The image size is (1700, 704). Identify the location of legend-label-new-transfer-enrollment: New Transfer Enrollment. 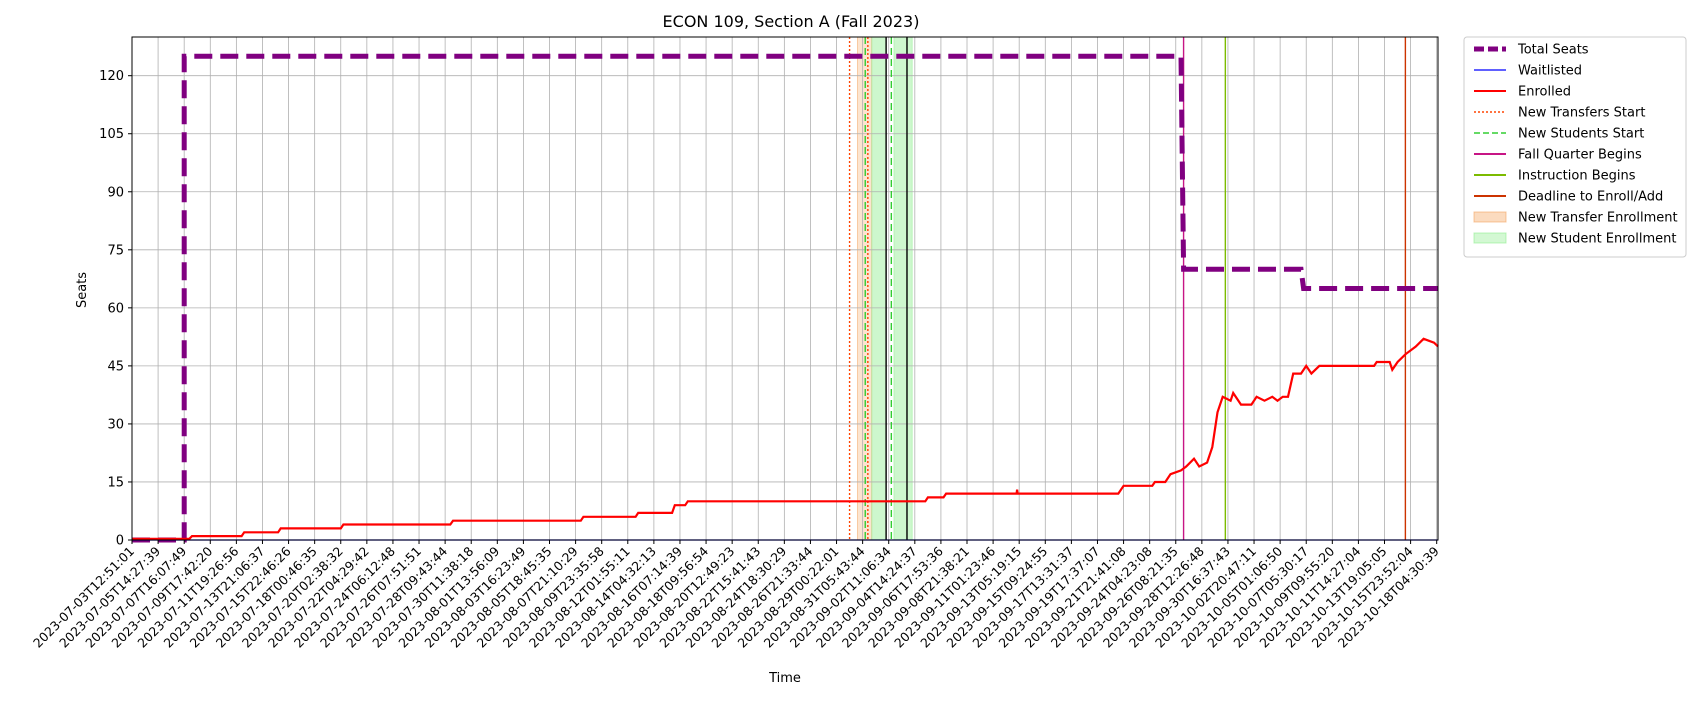
(1598, 218).